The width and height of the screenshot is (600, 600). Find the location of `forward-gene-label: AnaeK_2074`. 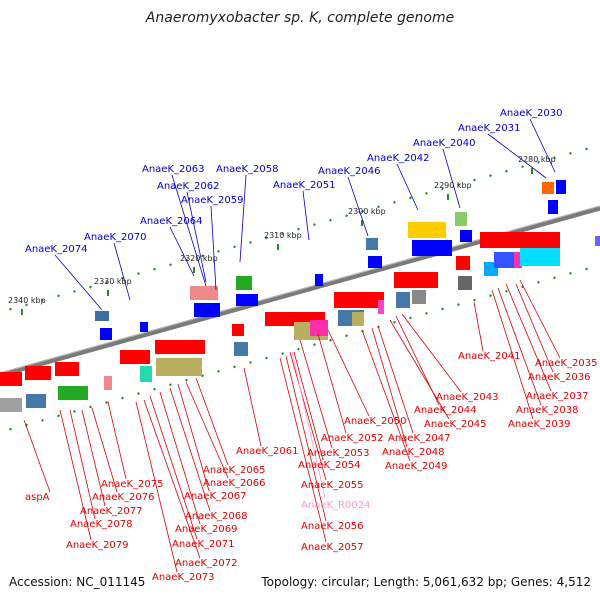

forward-gene-label: AnaeK_2074 is located at coordinates (56, 249).